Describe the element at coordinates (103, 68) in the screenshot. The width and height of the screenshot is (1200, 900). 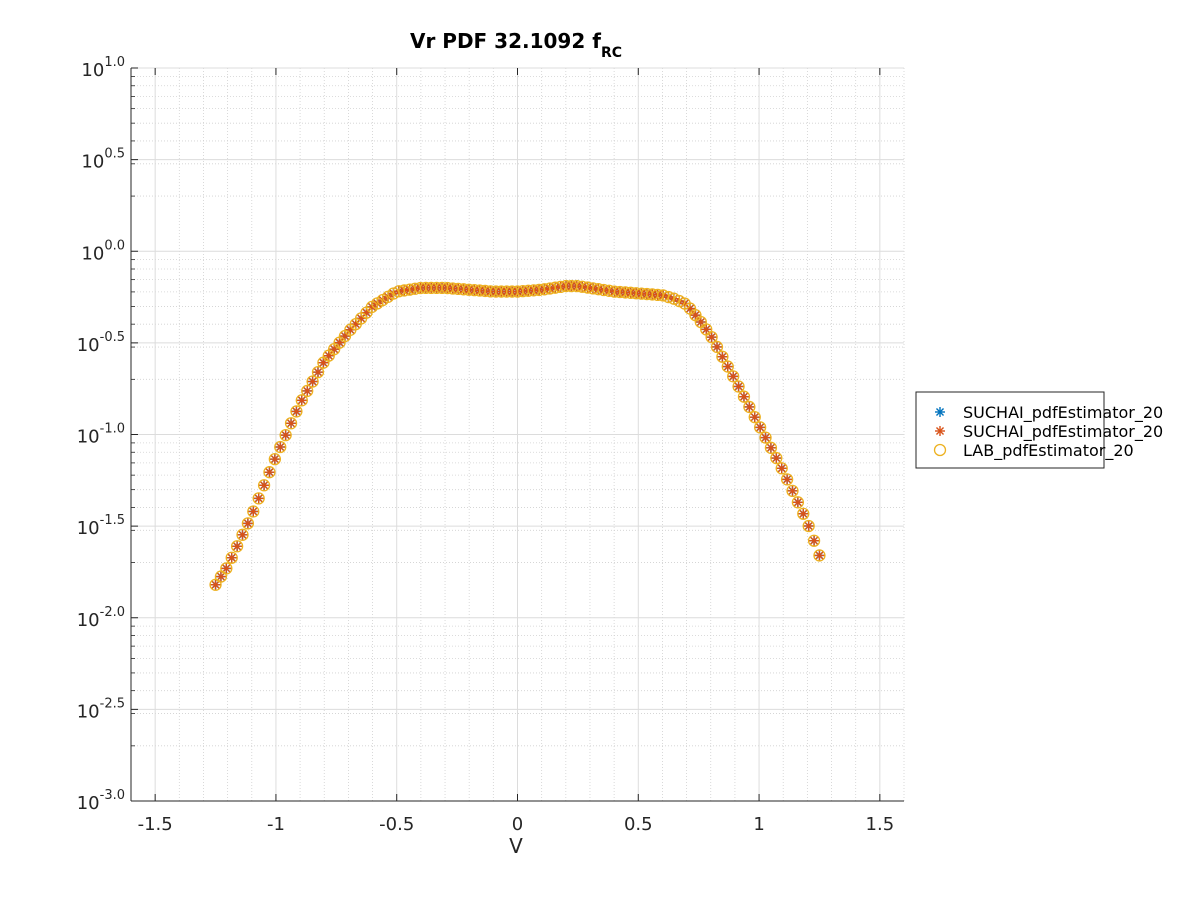
I see `y-tick-label: 101.0` at that location.